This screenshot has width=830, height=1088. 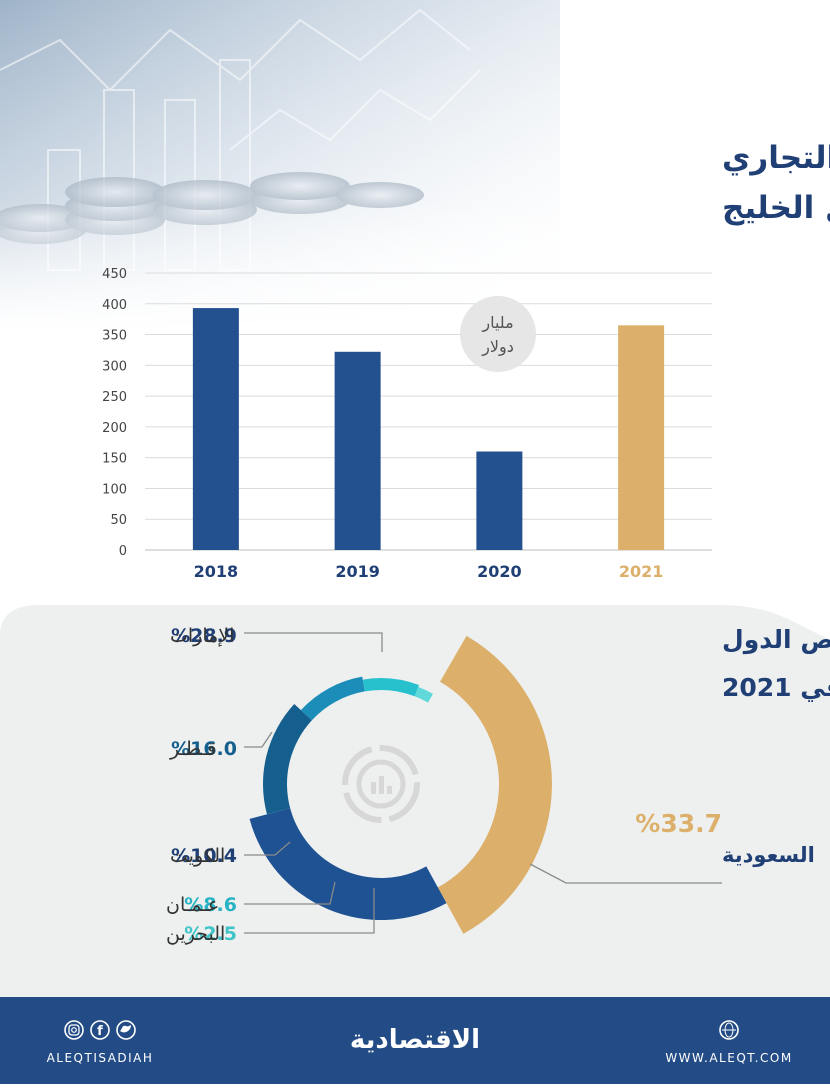 I want to click on page-title-line1: فائض الميزان التجاري, so click(x=776, y=158).